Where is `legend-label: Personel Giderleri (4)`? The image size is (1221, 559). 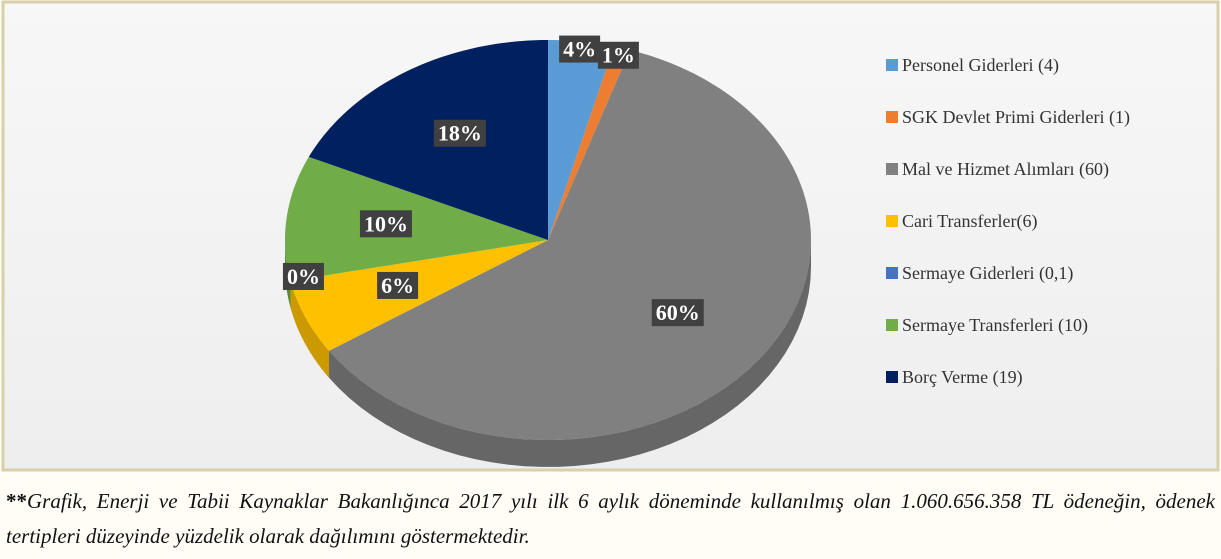 legend-label: Personel Giderleri (4) is located at coordinates (980, 65).